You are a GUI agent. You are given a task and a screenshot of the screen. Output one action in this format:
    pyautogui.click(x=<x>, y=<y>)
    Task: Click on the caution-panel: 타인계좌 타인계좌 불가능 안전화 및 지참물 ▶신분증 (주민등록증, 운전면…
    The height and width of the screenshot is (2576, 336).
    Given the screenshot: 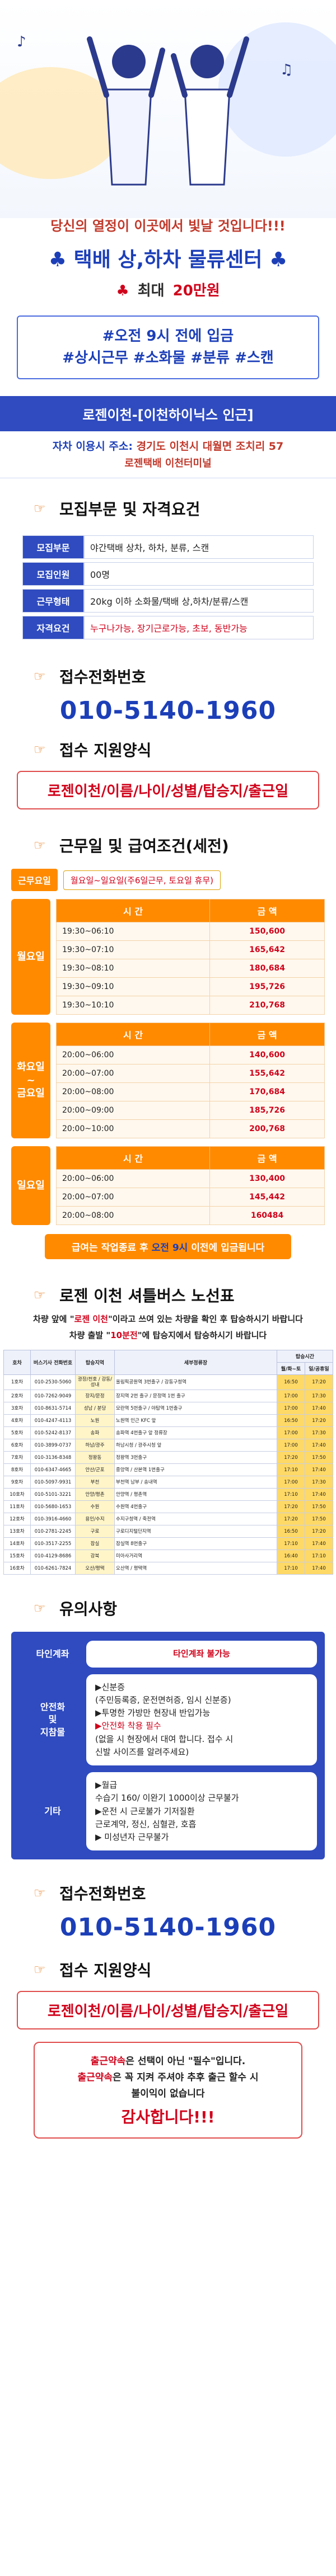 What is the action you would take?
    pyautogui.click(x=168, y=1746)
    